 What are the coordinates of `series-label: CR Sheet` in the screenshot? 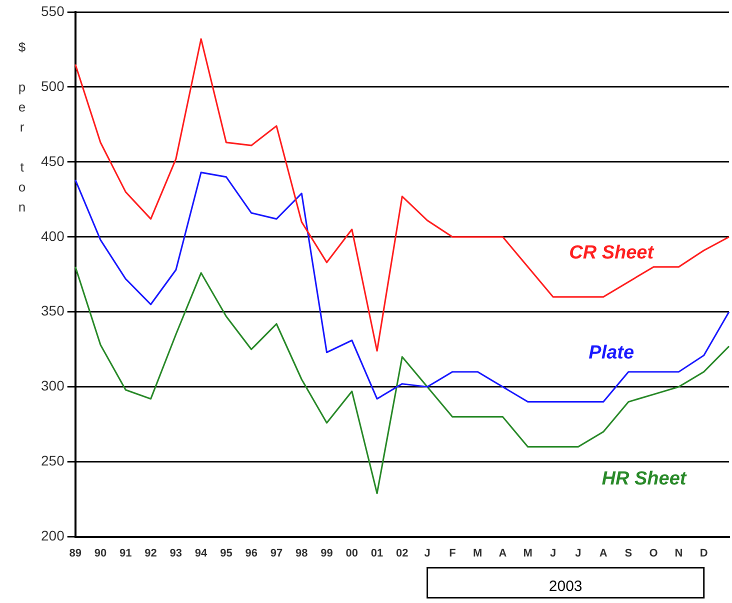 It's located at (611, 253).